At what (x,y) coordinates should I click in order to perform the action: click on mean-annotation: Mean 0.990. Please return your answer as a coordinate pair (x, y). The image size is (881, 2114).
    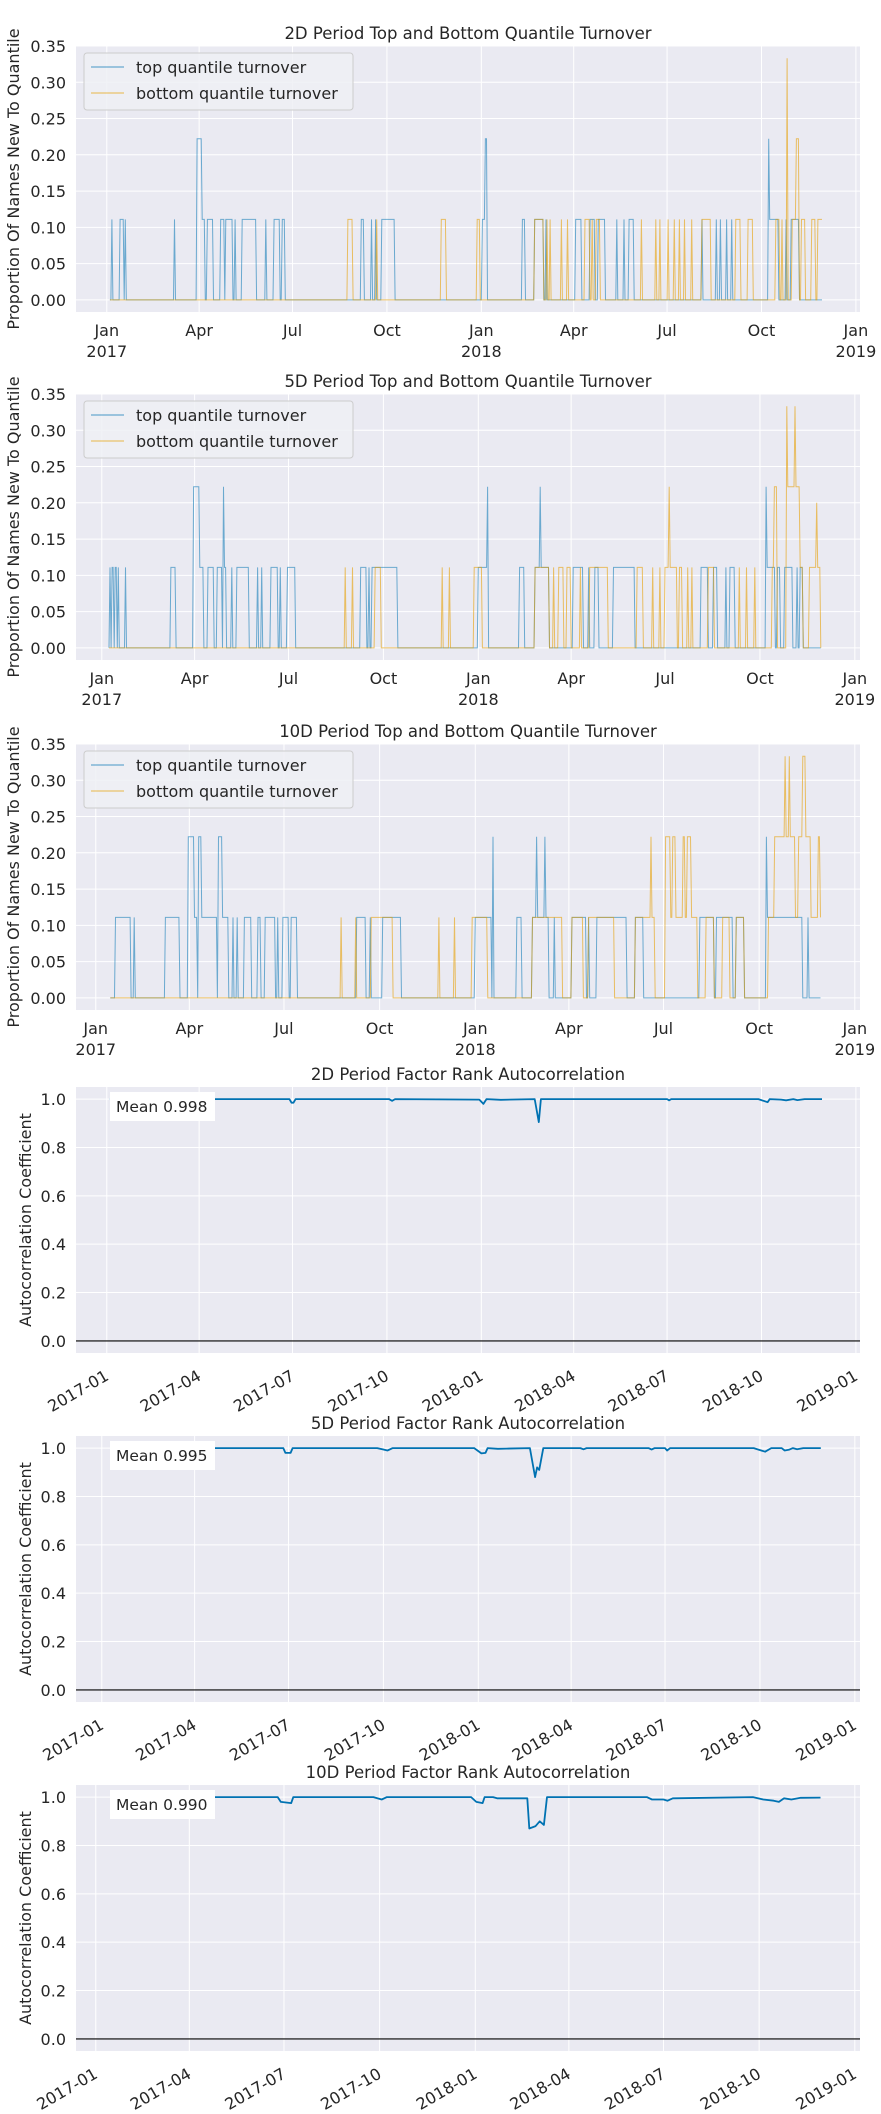
    Looking at the image, I should click on (162, 1804).